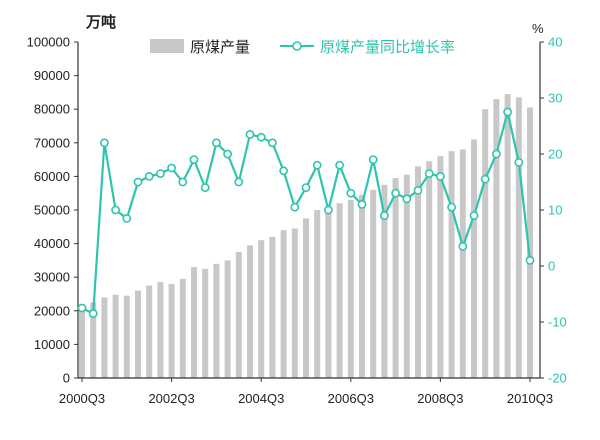 The image size is (600, 440). What do you see at coordinates (557, 378) in the screenshot?
I see `right-y-tick-label: -20` at bounding box center [557, 378].